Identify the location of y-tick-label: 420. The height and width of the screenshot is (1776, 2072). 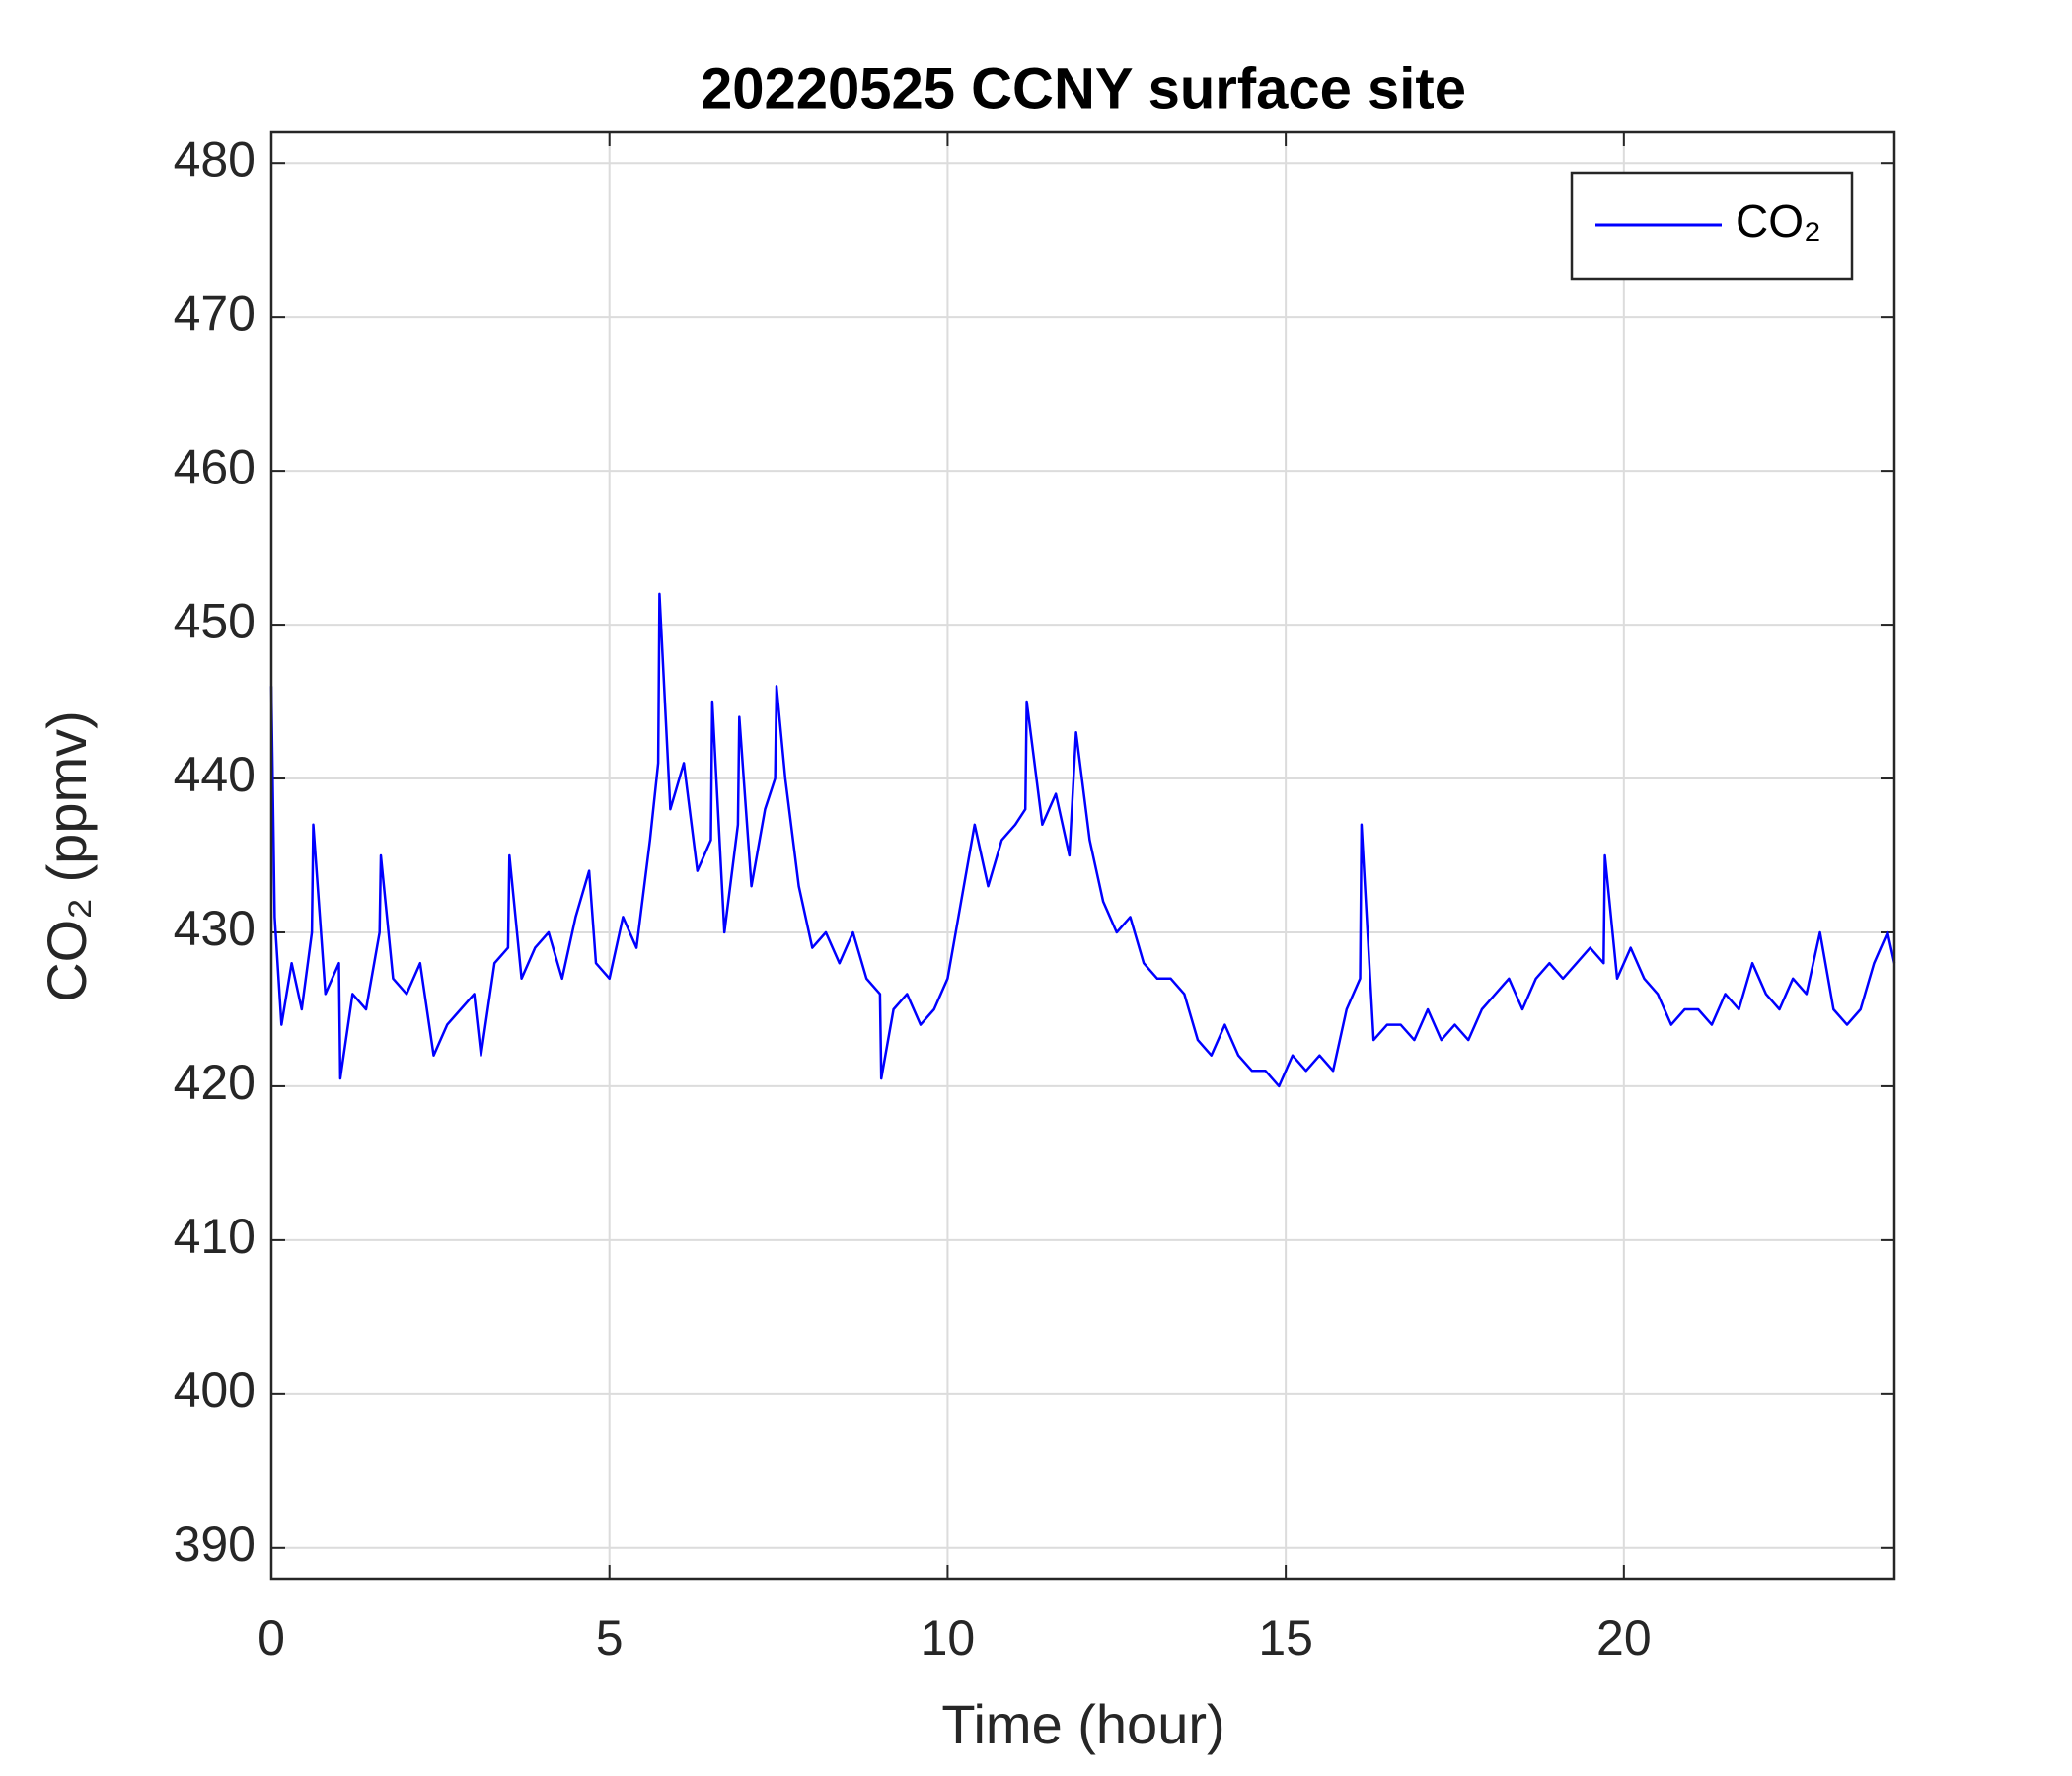
(215, 1083).